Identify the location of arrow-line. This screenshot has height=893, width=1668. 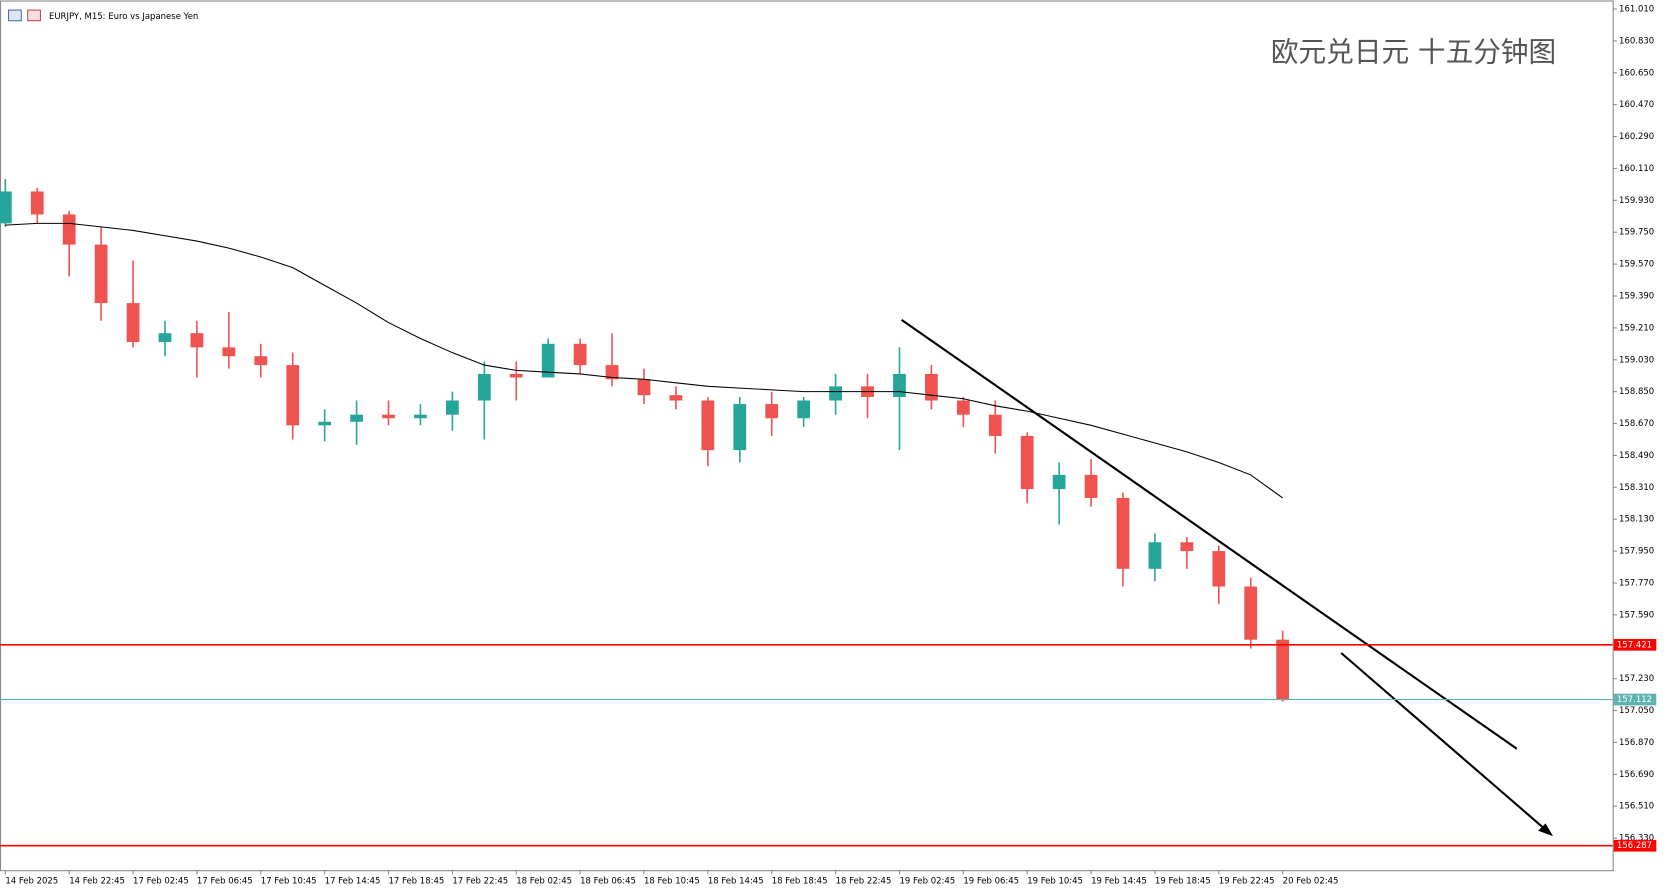
(1443, 741).